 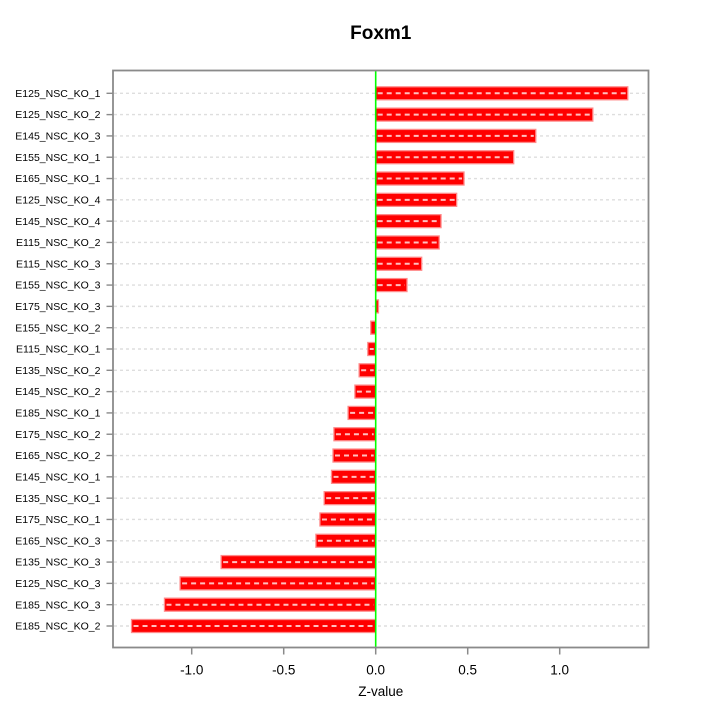 What do you see at coordinates (283, 670) in the screenshot?
I see `x-tick-label: -0.5` at bounding box center [283, 670].